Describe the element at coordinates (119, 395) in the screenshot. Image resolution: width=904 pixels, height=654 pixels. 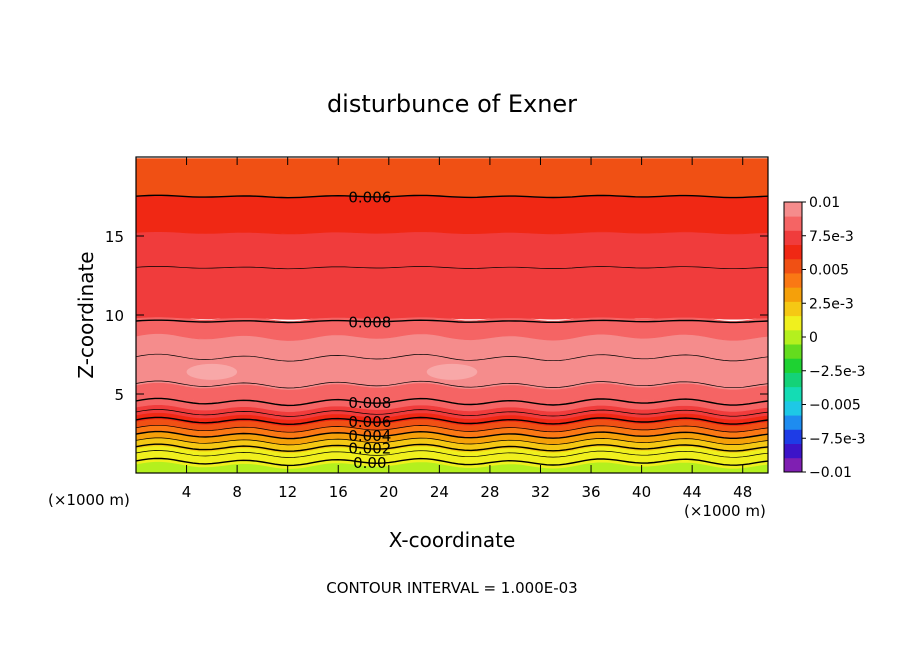
I see `y-tick-label: 5` at that location.